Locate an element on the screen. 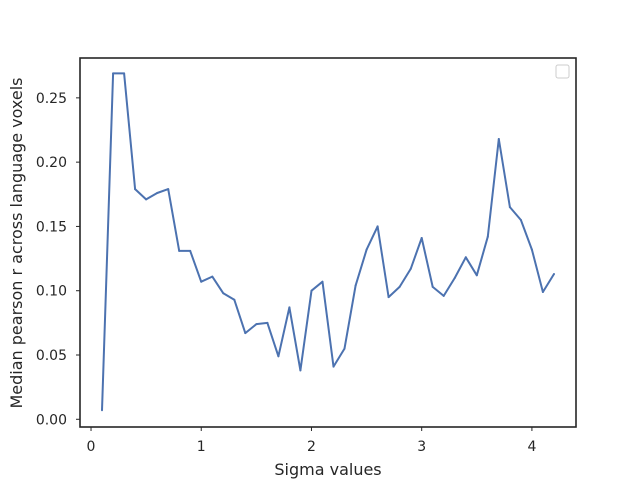 Image resolution: width=640 pixels, height=484 pixels. x-axis-ticks: 0 1 2 3 4 is located at coordinates (311, 441).